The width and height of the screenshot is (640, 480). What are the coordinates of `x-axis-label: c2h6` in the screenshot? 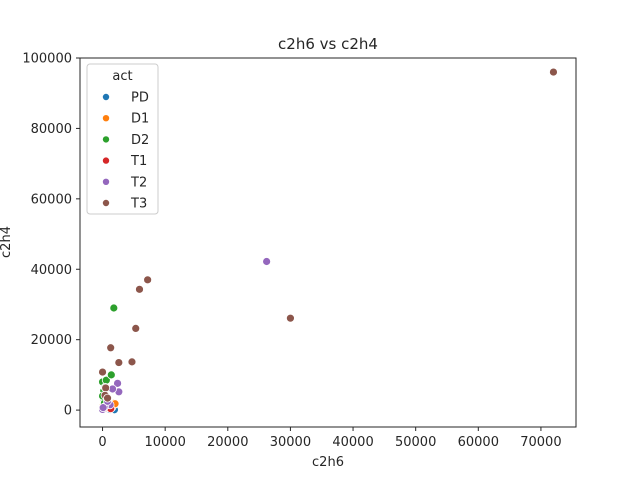 It's located at (328, 462).